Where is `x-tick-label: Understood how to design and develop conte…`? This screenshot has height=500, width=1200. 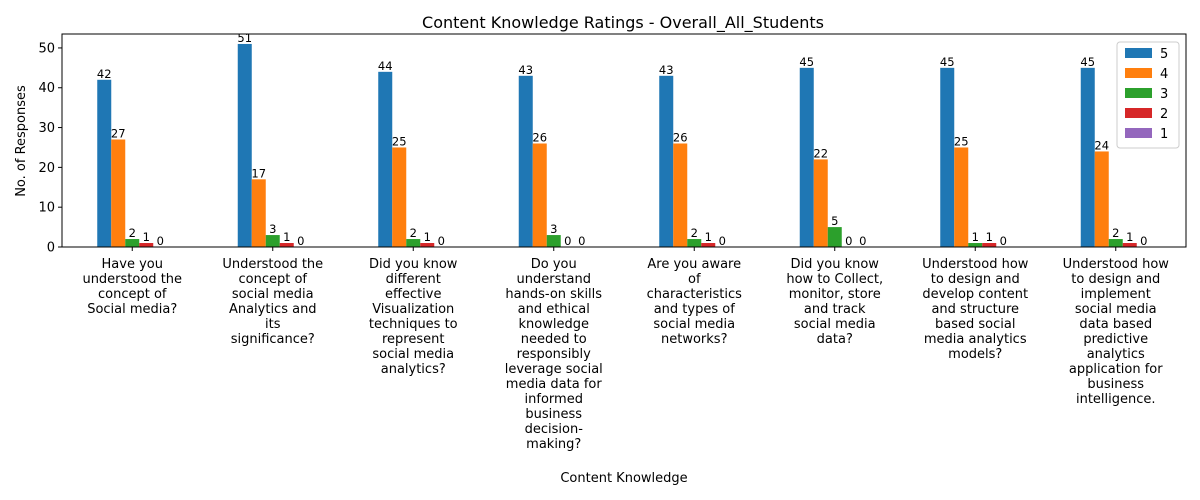
x-tick-label: Understood how to design and develop conte… is located at coordinates (975, 309).